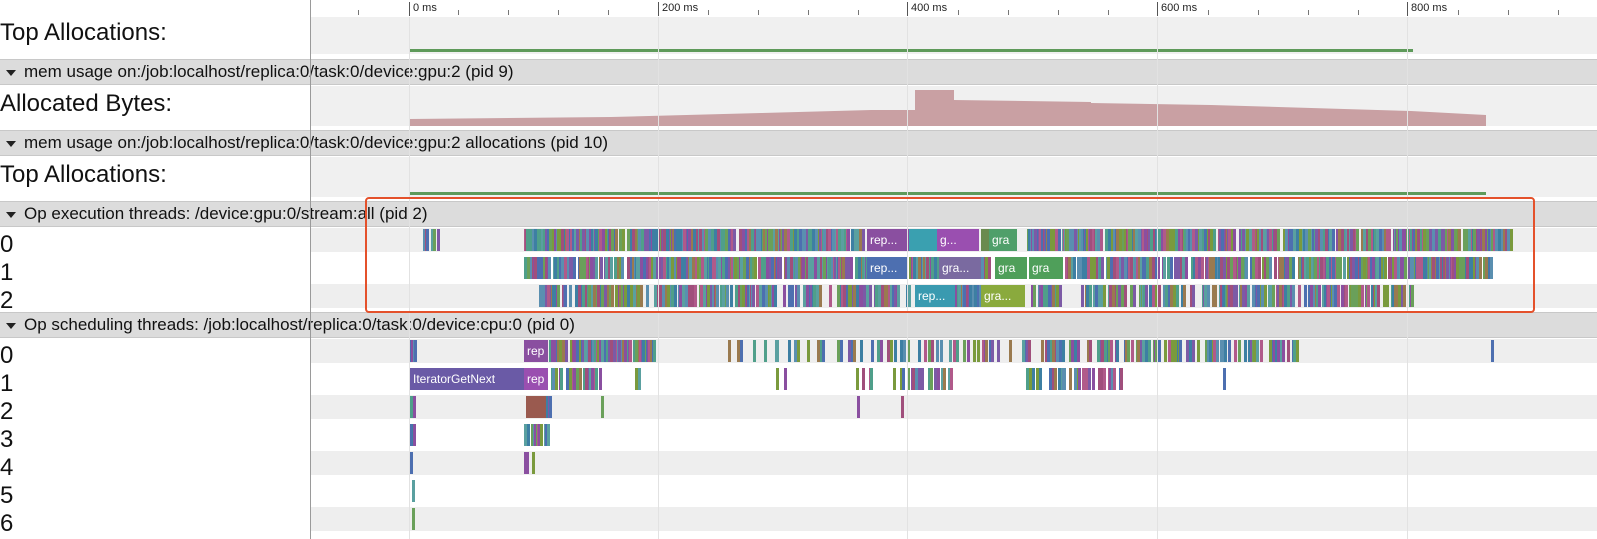  Describe the element at coordinates (1011, 268) in the screenshot. I see `trace-slice-labeled: gra` at that location.